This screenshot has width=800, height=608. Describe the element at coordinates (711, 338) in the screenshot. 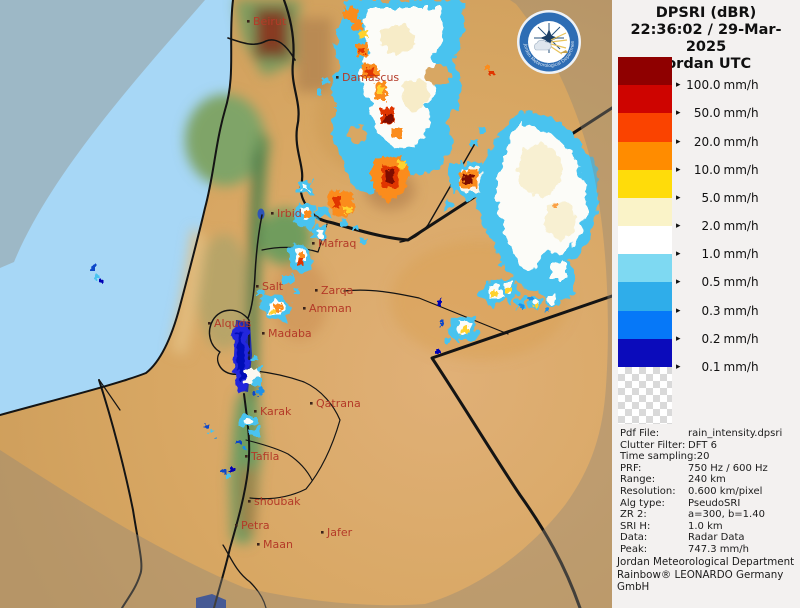

I see `legend-value: 0.2` at that location.